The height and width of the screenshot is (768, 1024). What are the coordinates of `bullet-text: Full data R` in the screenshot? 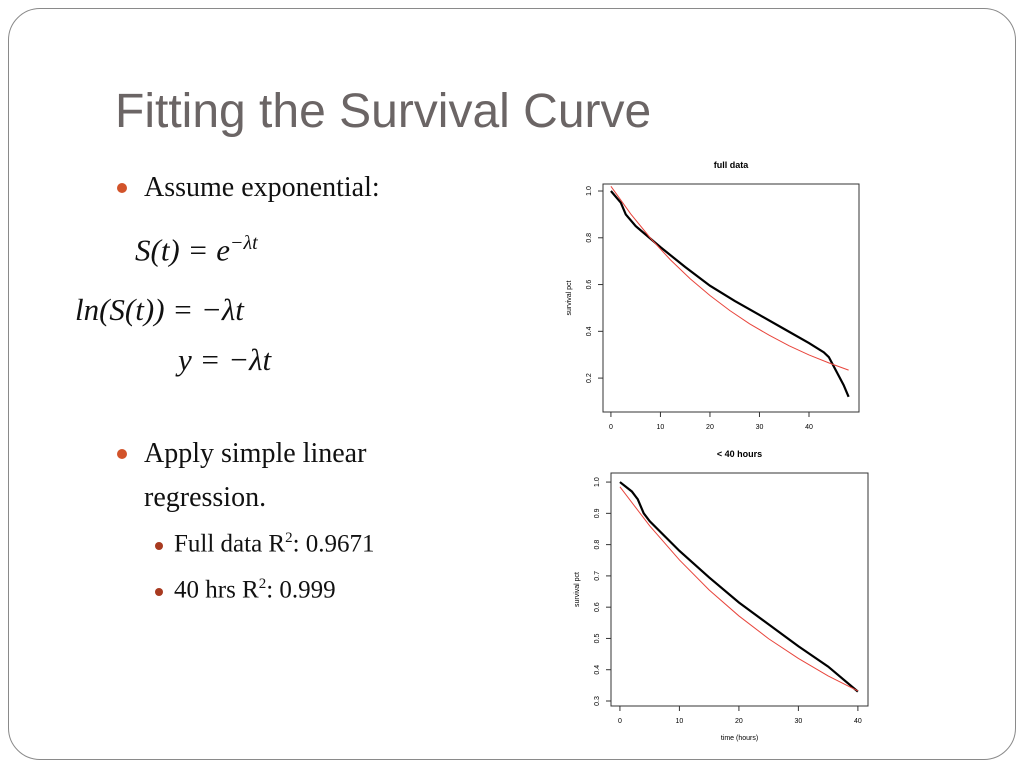 It's located at (230, 544).